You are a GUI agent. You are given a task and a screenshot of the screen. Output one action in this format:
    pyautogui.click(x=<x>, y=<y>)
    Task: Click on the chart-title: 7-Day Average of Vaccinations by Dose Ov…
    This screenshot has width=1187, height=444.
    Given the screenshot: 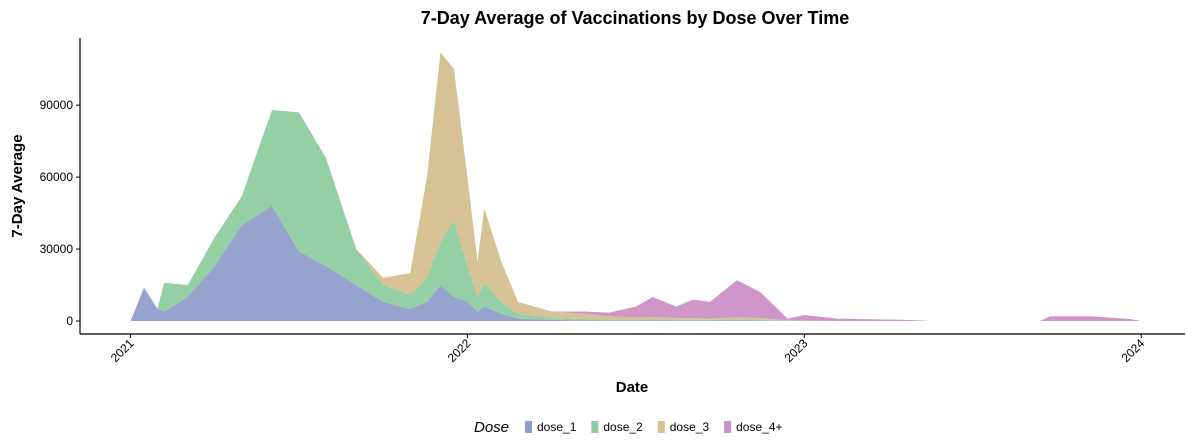 What is the action you would take?
    pyautogui.click(x=635, y=18)
    